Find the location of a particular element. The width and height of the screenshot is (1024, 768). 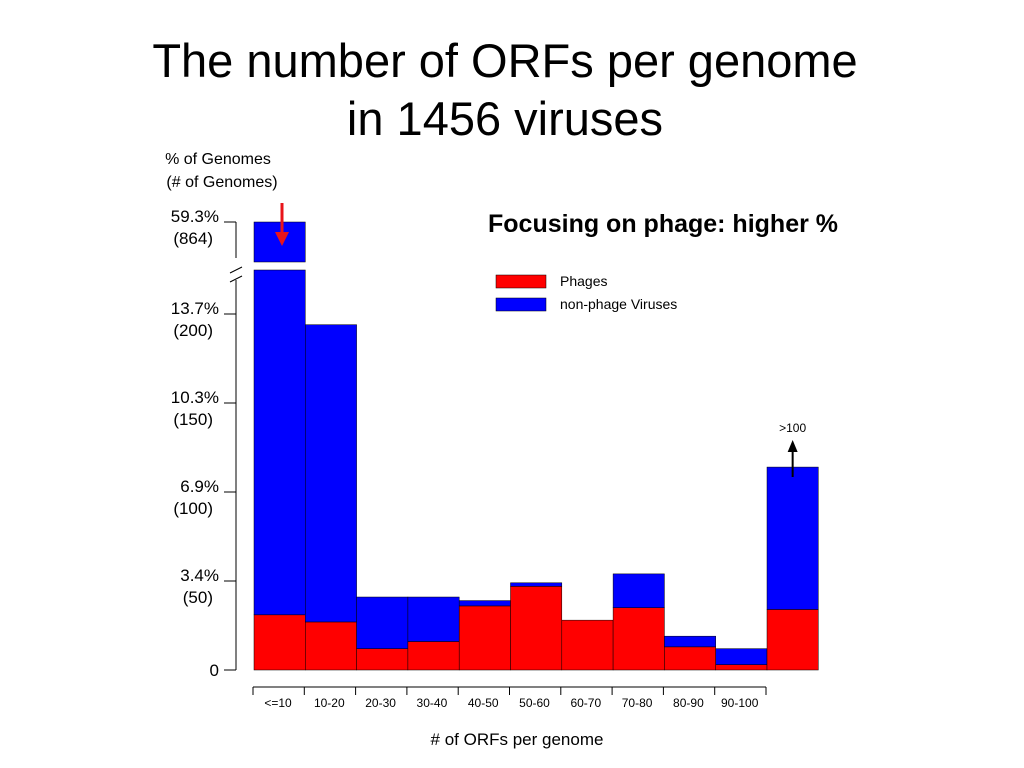

x-tick-label-9: 90-100 is located at coordinates (740, 703).